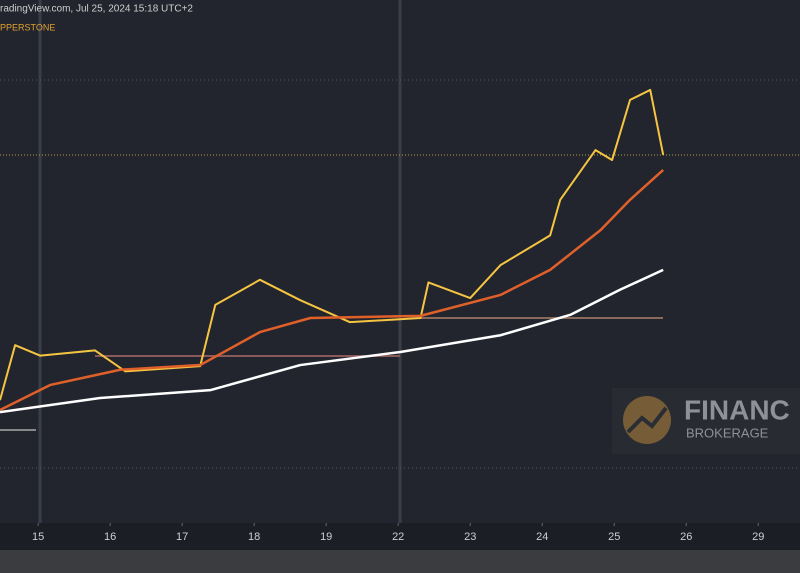 The image size is (800, 573). What do you see at coordinates (38, 537) in the screenshot?
I see `x-tick-label: 15` at bounding box center [38, 537].